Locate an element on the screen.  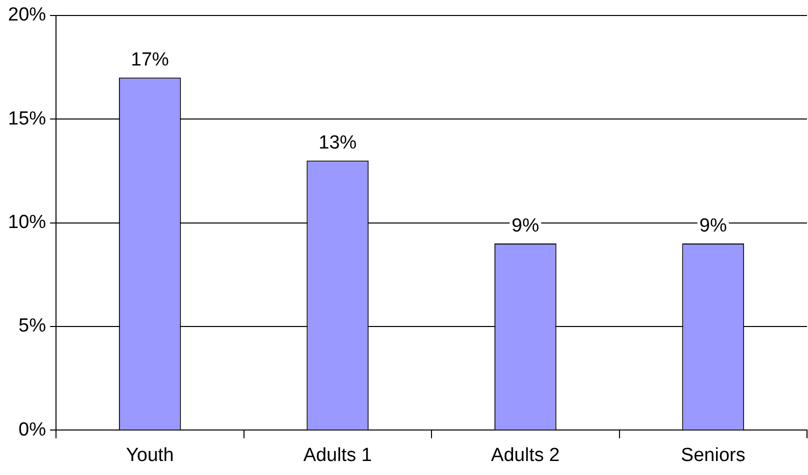
data-label: 17% is located at coordinates (150, 59).